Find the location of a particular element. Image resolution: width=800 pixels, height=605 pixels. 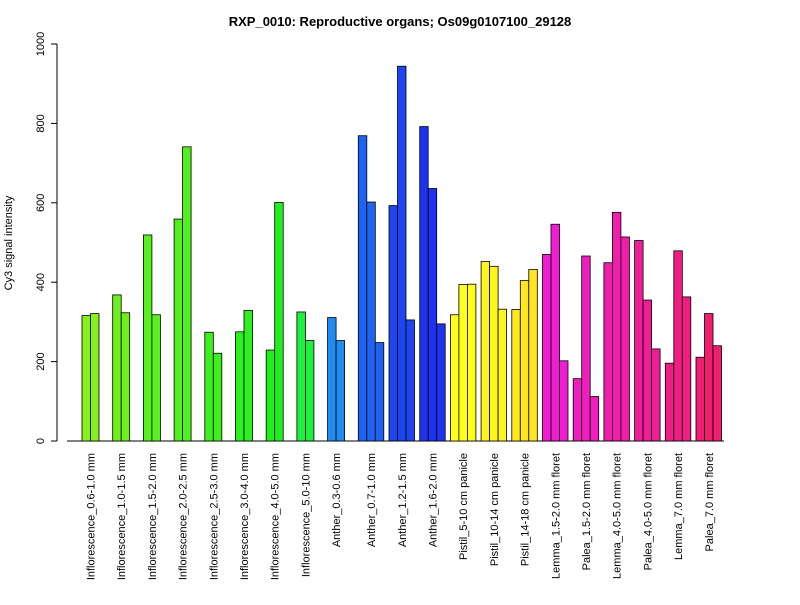

y-tick-label: 0 is located at coordinates (41, 441).